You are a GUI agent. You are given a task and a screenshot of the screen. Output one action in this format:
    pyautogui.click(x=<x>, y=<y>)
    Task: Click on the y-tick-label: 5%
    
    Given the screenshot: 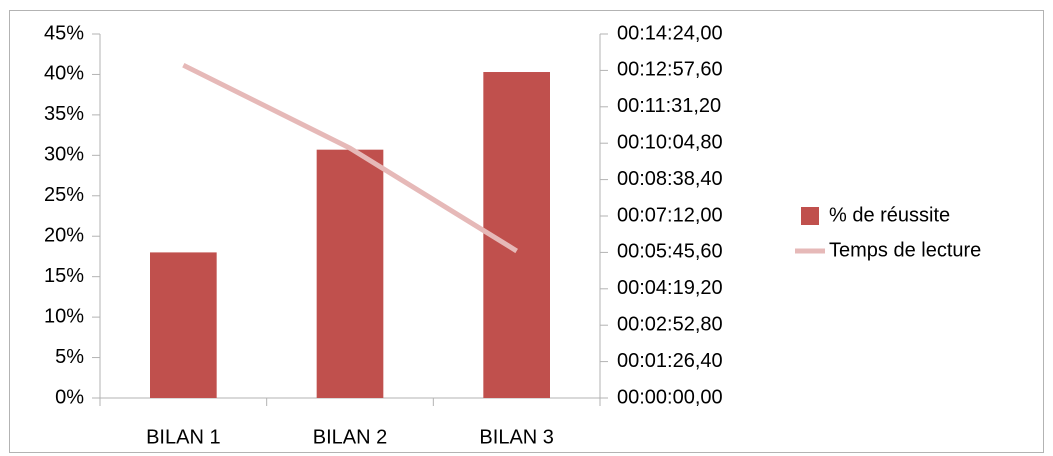 What is the action you would take?
    pyautogui.click(x=69, y=357)
    